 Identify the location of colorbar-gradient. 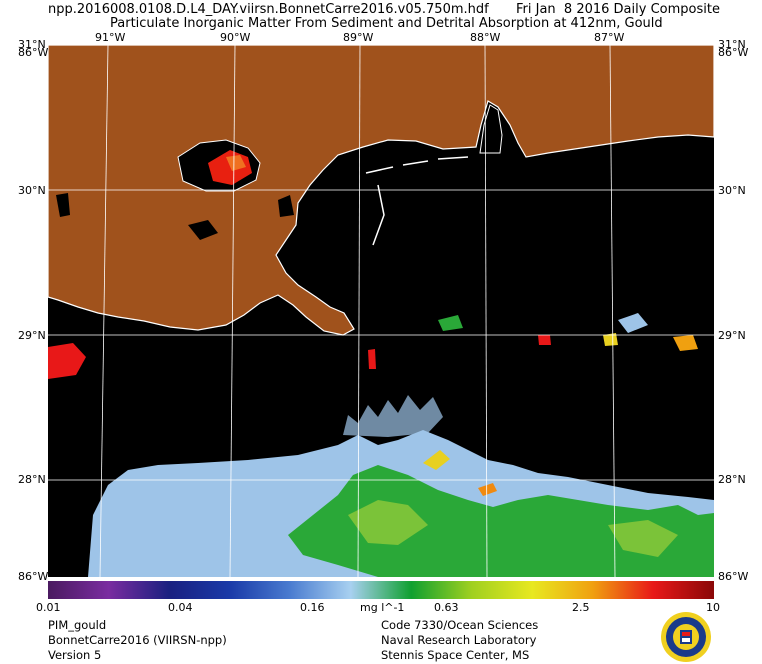
(381, 590).